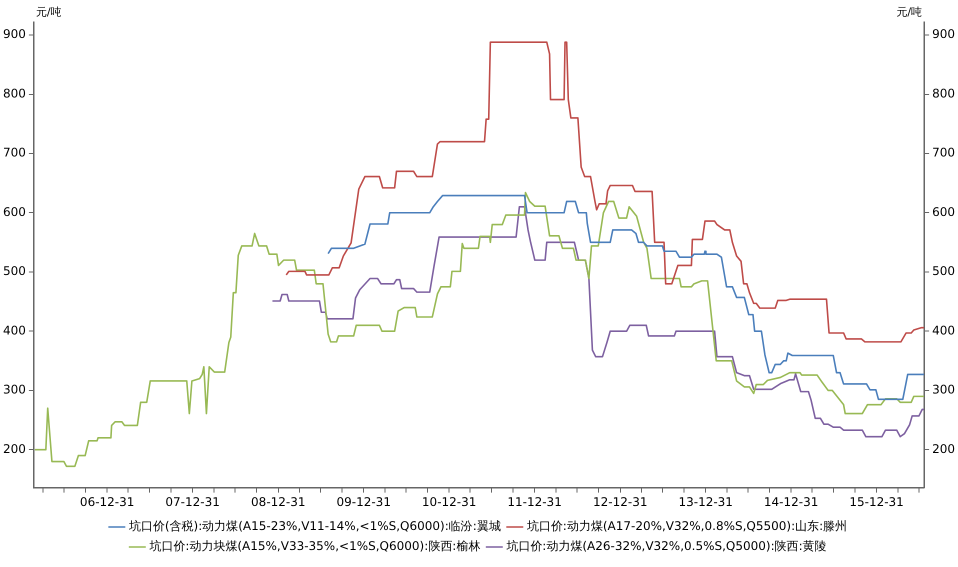  I want to click on x-tick-label: 08-12-31, so click(278, 501).